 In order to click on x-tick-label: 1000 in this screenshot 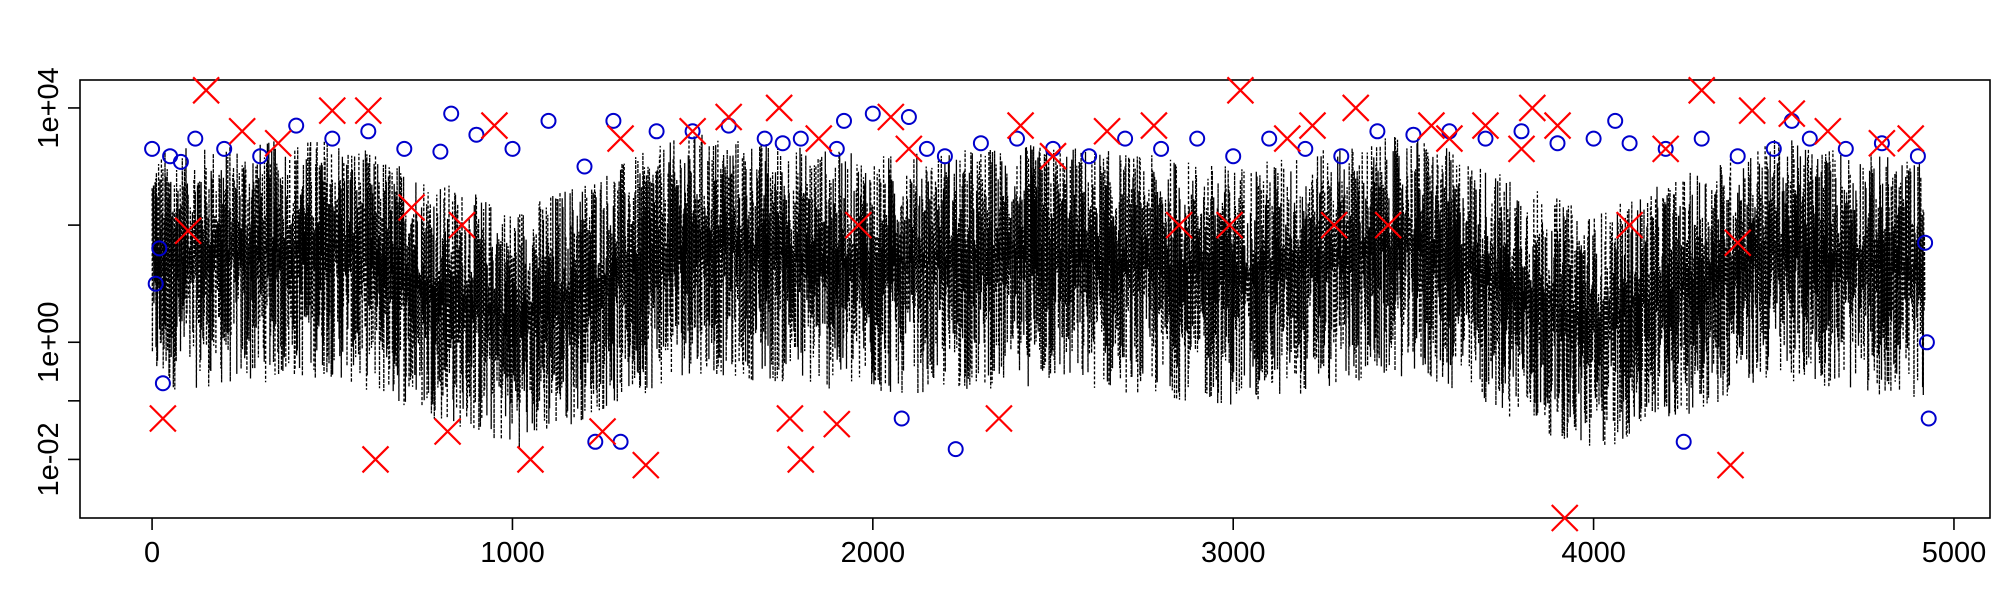, I will do `click(512, 553)`.